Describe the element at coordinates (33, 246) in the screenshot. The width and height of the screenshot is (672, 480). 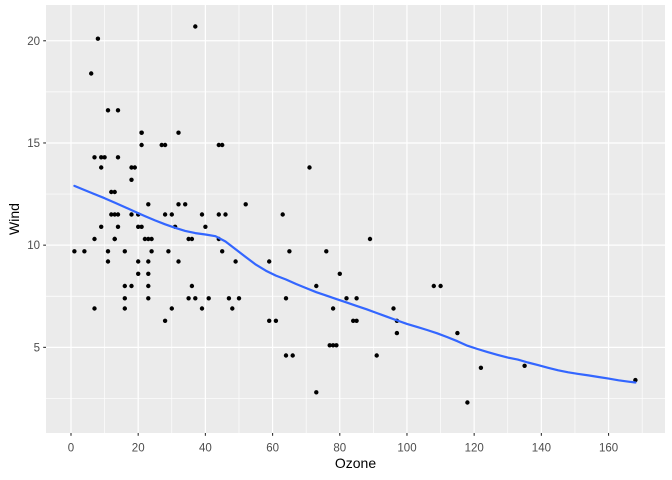
I see `svg-text: 10` at that location.